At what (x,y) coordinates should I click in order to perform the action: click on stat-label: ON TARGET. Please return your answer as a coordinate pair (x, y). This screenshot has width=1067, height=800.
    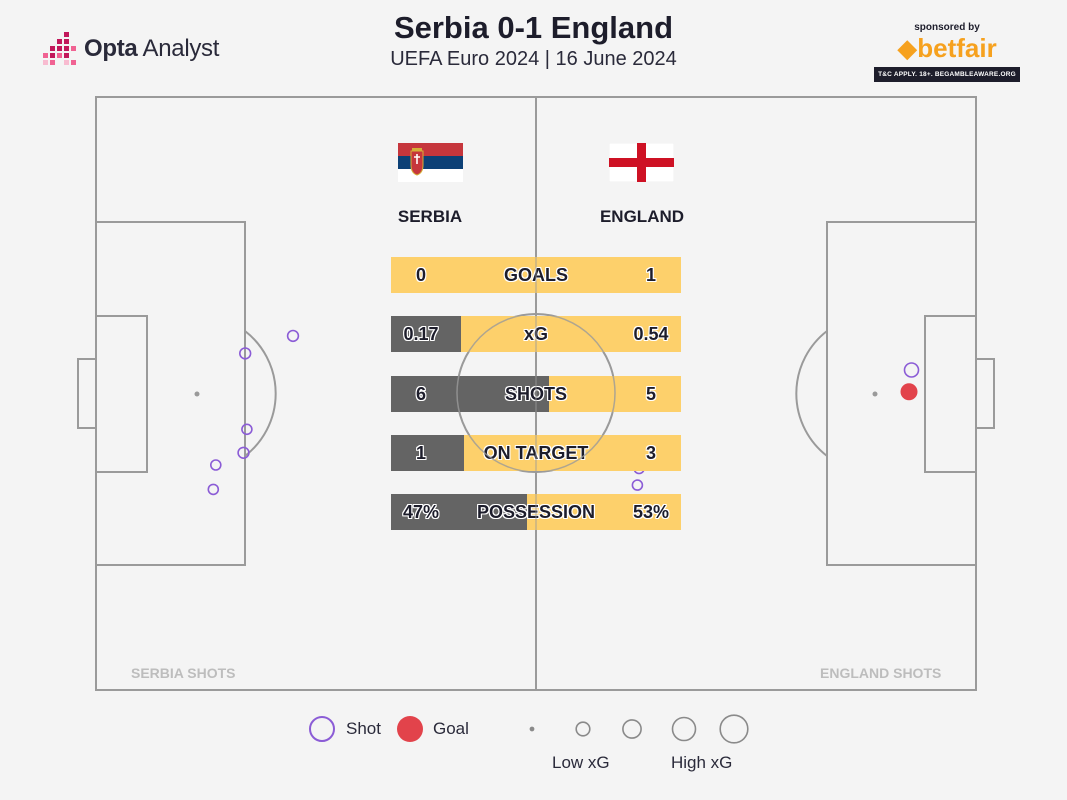
    Looking at the image, I should click on (536, 453).